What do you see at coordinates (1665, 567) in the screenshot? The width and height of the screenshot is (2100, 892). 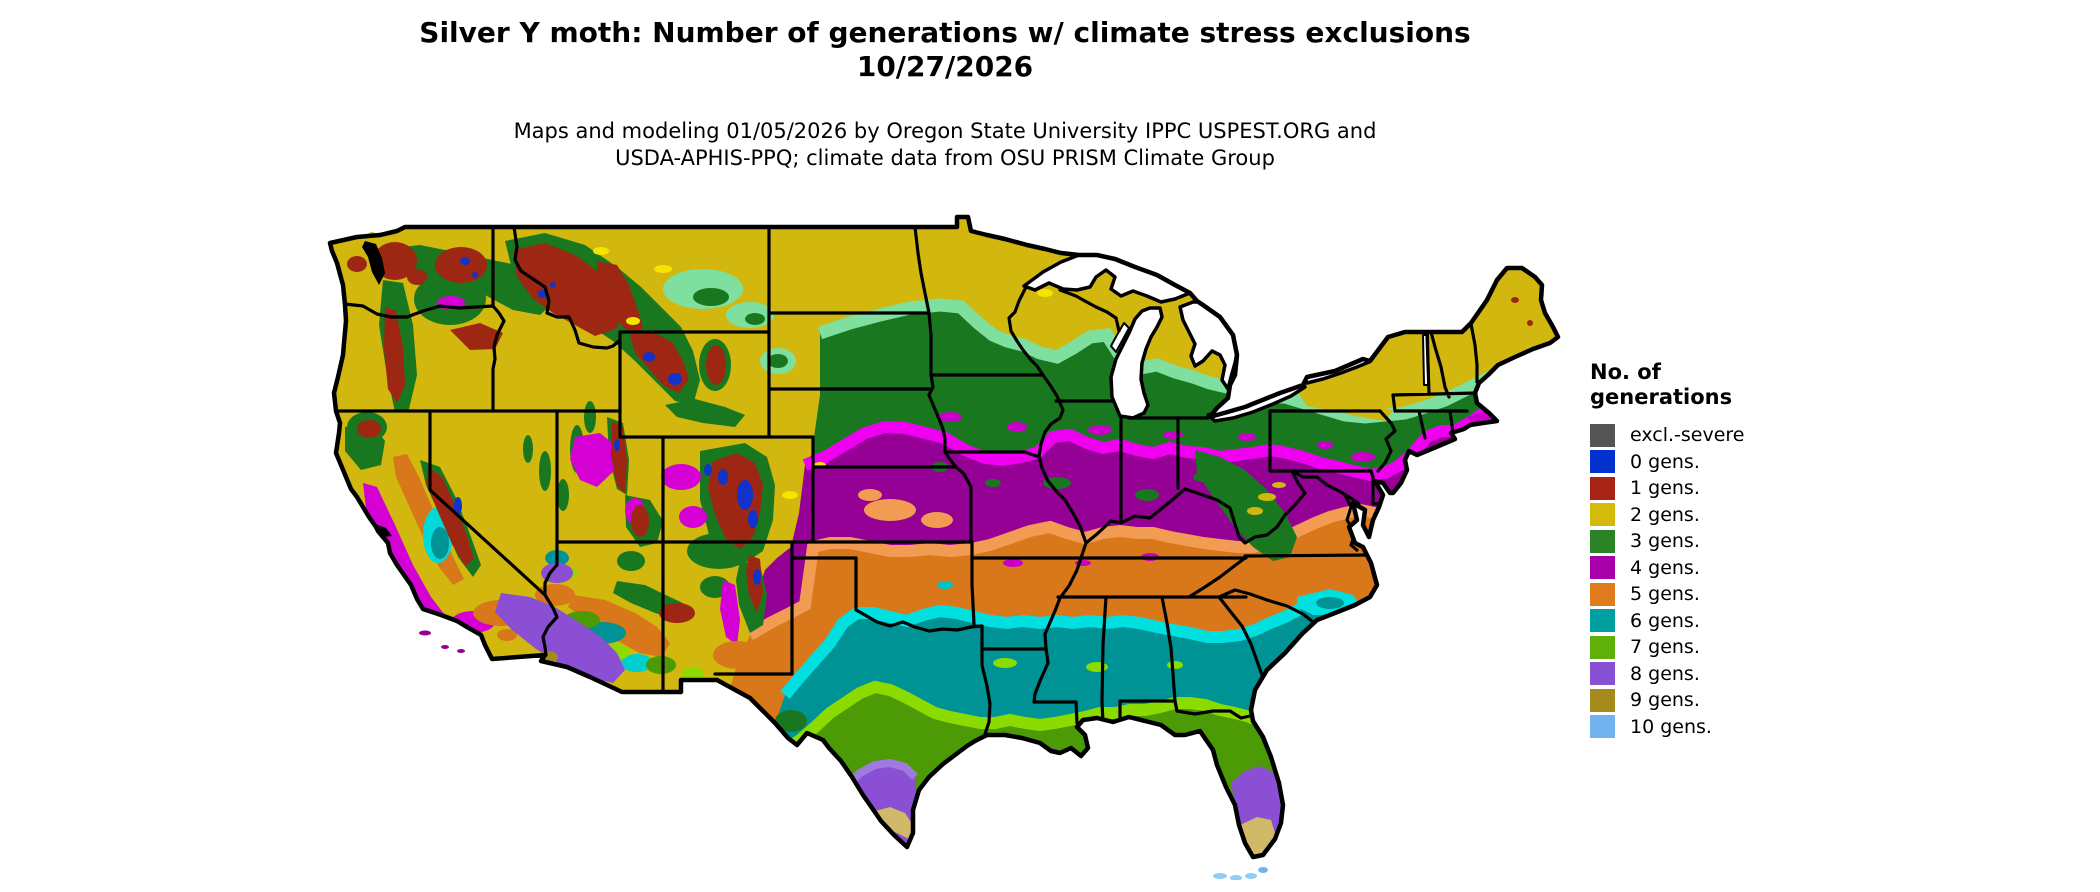 I see `legend-label: 4 gens.` at bounding box center [1665, 567].